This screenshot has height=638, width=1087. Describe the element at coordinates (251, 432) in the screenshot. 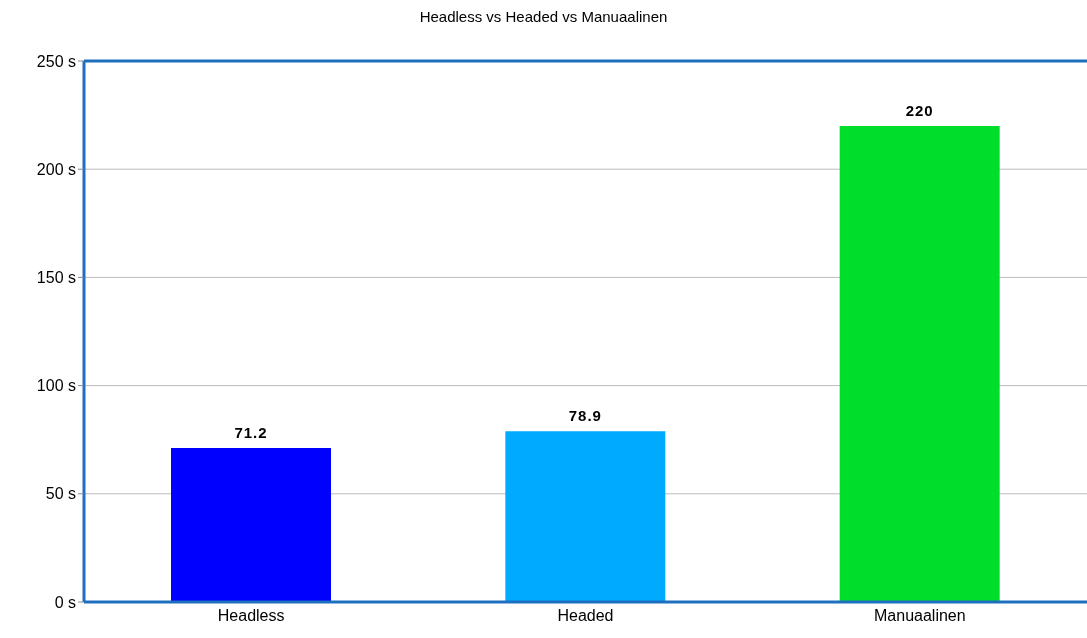

I see `data-label: 71.2` at that location.